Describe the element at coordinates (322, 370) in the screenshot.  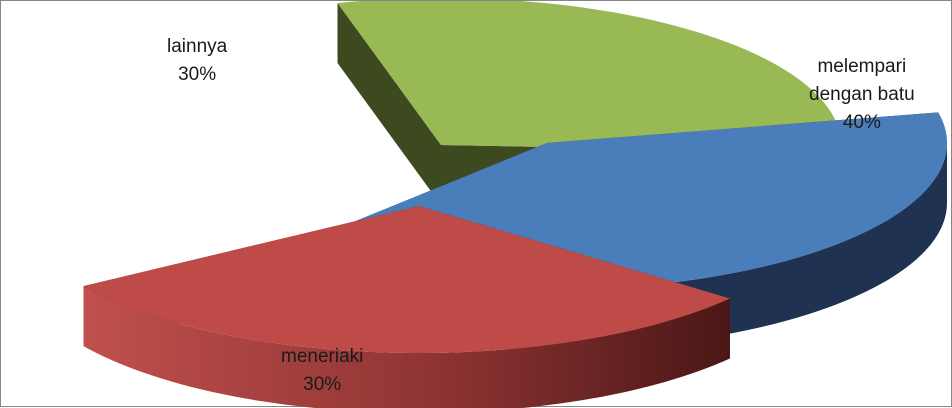
I see `data-label-meneriaki: meneriaki 30%` at that location.